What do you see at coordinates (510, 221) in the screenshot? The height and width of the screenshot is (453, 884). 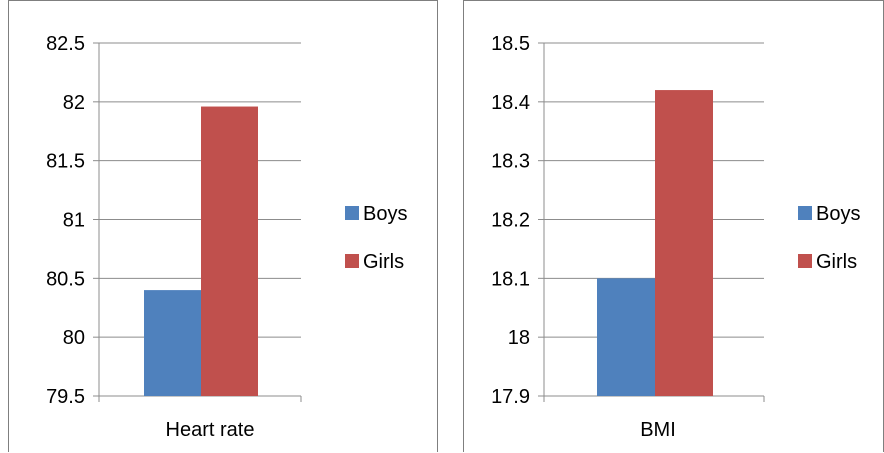 I see `y-tick-label: 18.2` at bounding box center [510, 221].